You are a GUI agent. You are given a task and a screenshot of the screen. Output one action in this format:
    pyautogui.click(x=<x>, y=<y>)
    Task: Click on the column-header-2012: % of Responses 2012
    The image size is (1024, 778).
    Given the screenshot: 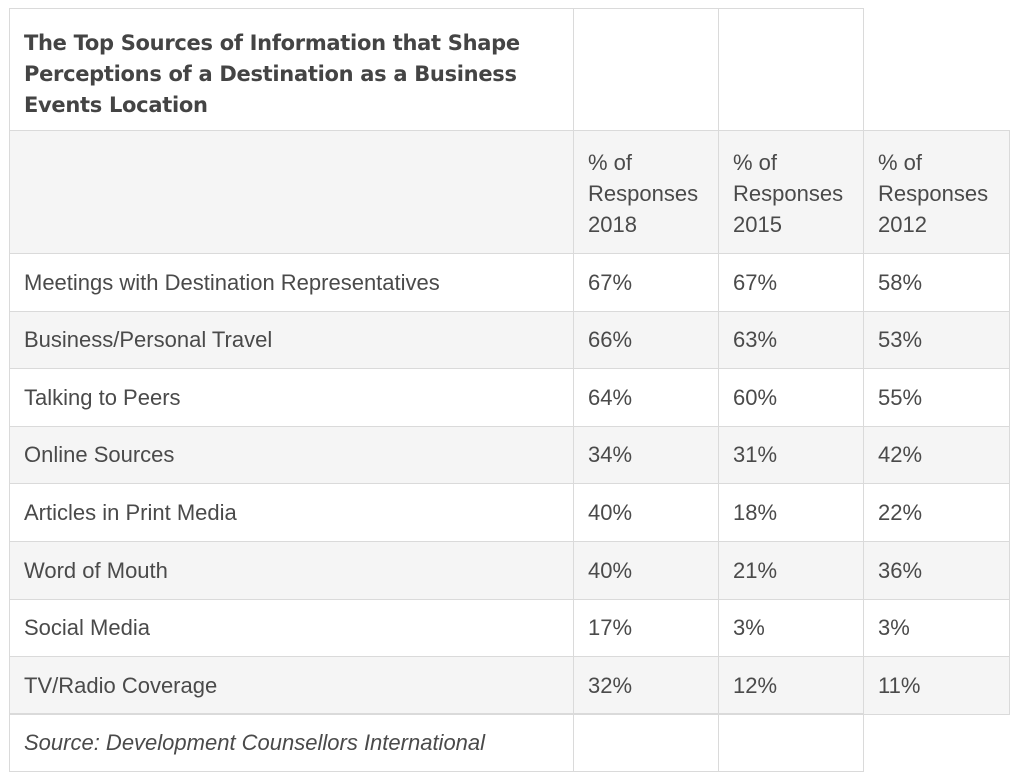 What is the action you would take?
    pyautogui.click(x=936, y=192)
    